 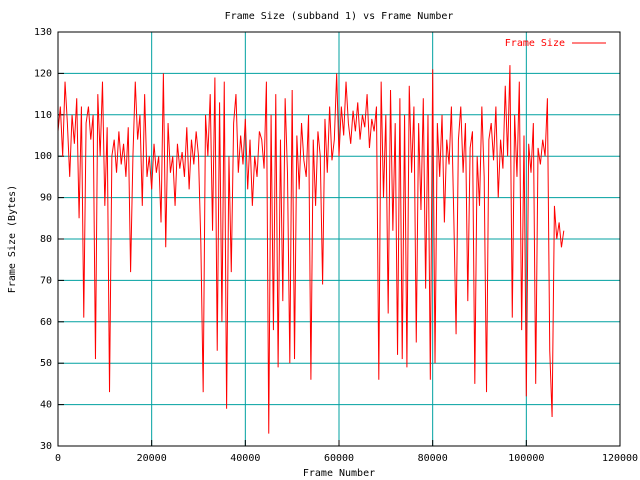 I want to click on y-axis-label: Frame Size (Bytes), so click(x=12, y=239).